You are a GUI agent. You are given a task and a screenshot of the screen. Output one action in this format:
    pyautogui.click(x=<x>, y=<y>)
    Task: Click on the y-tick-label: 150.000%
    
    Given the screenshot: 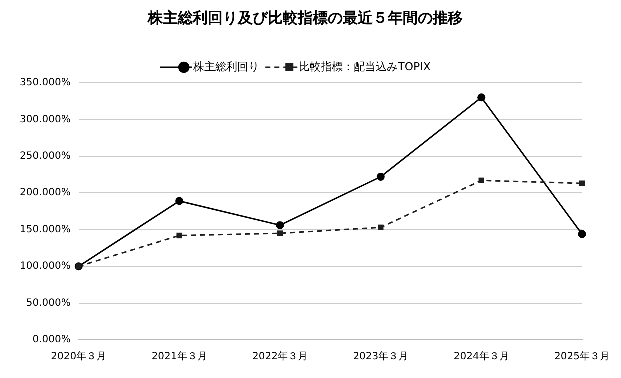 What is the action you would take?
    pyautogui.click(x=45, y=230)
    